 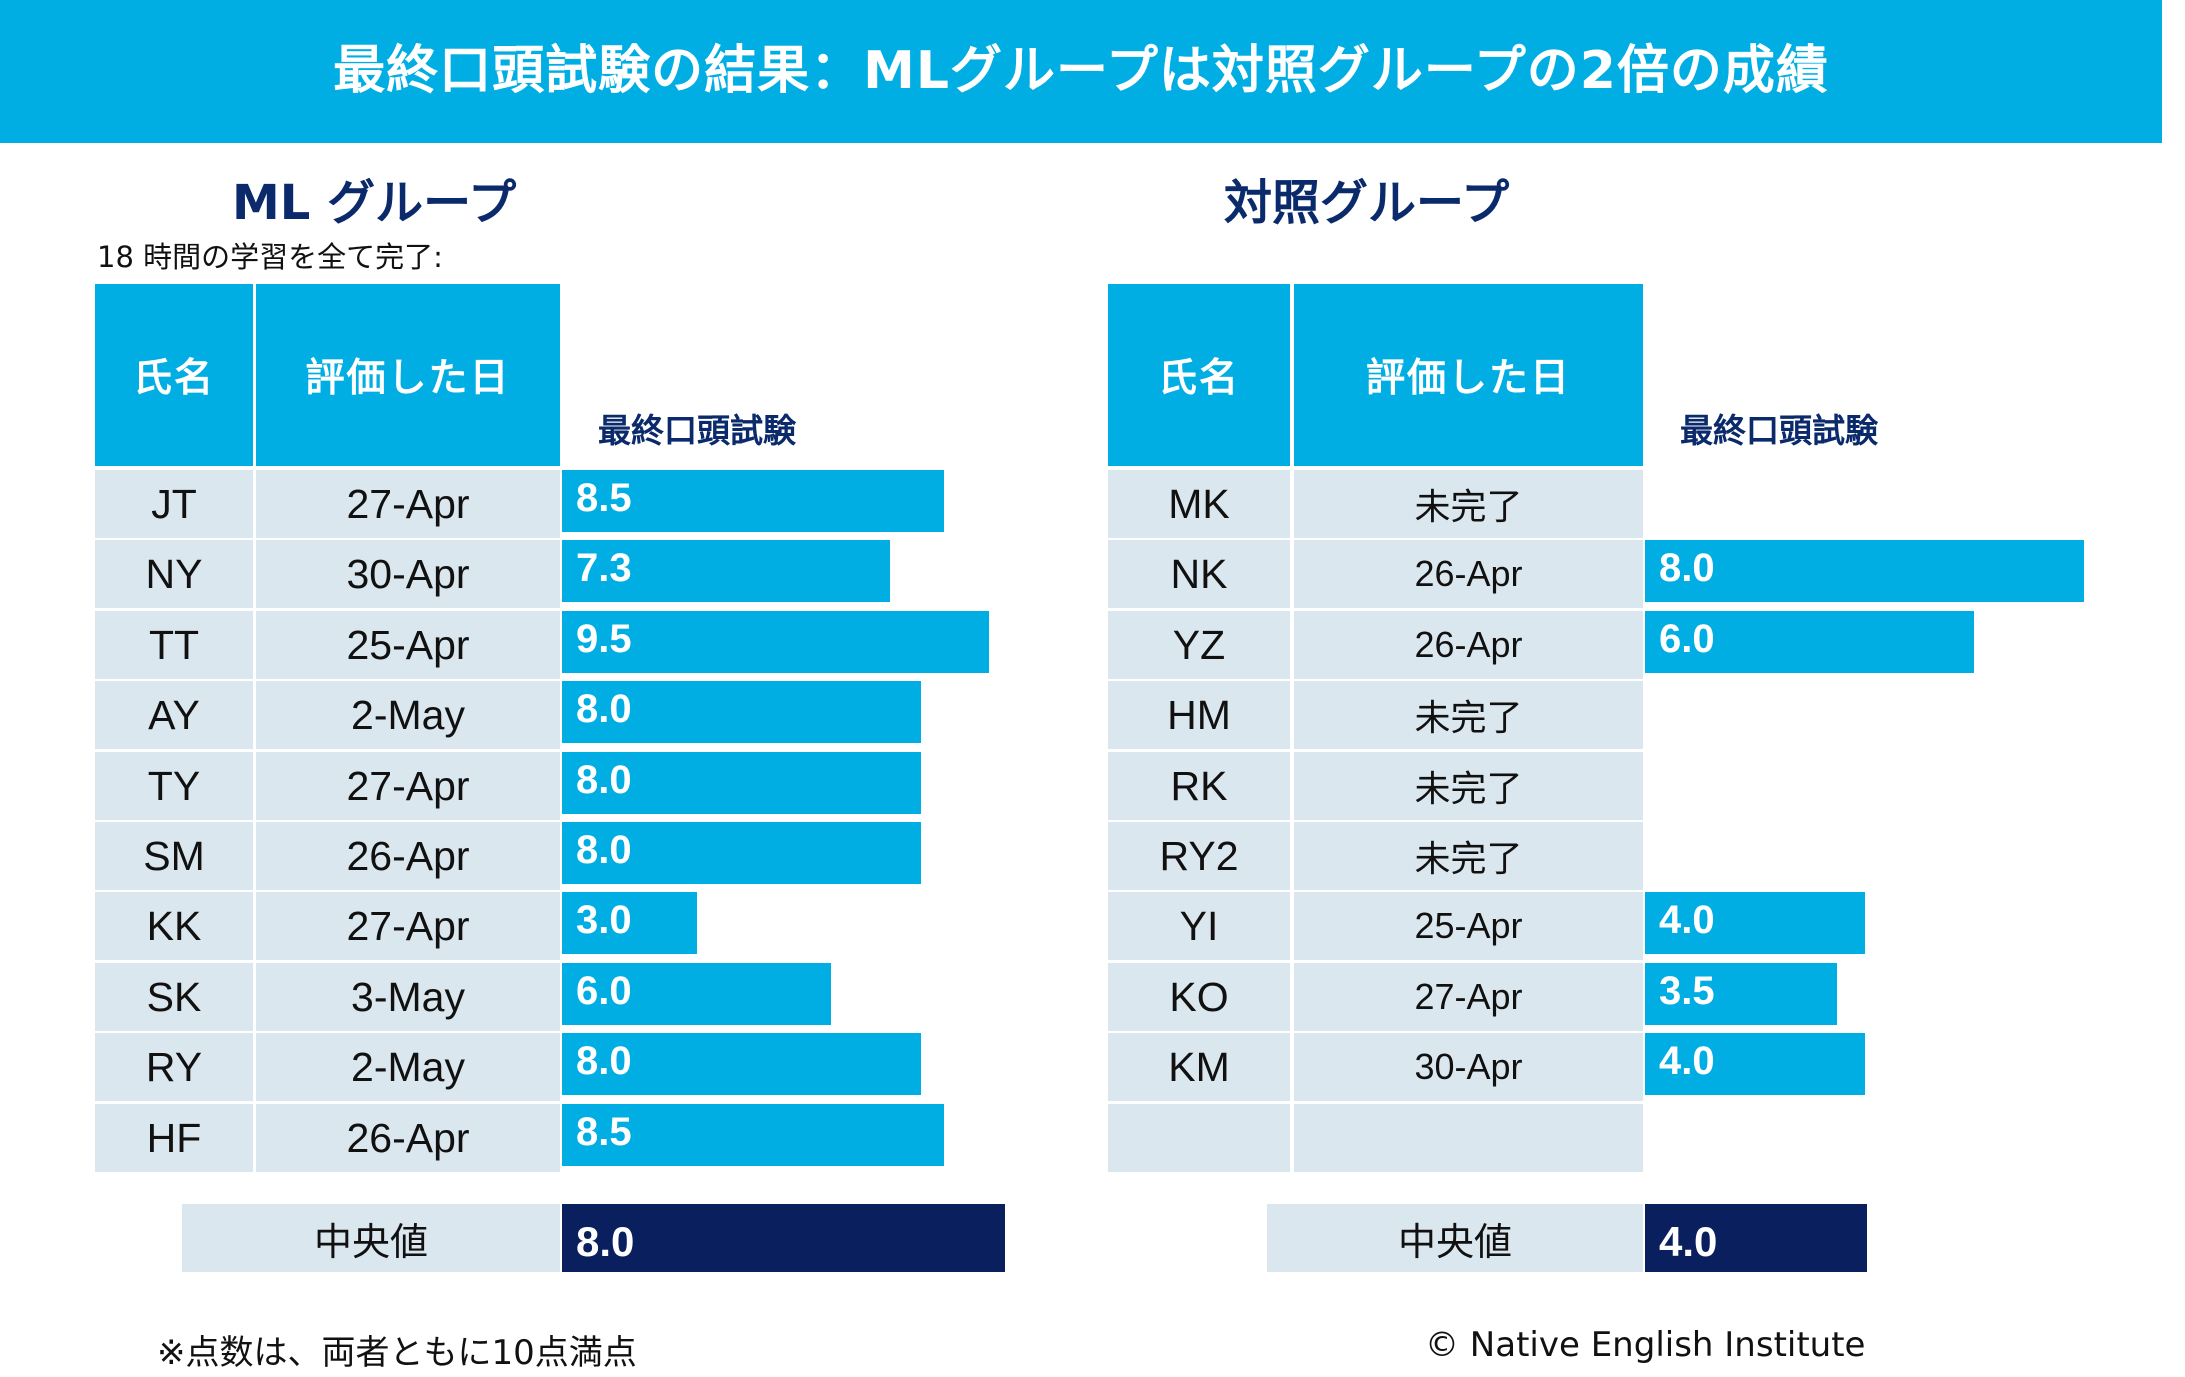 I want to click on control-median-label: 中央値, so click(x=1455, y=1238).